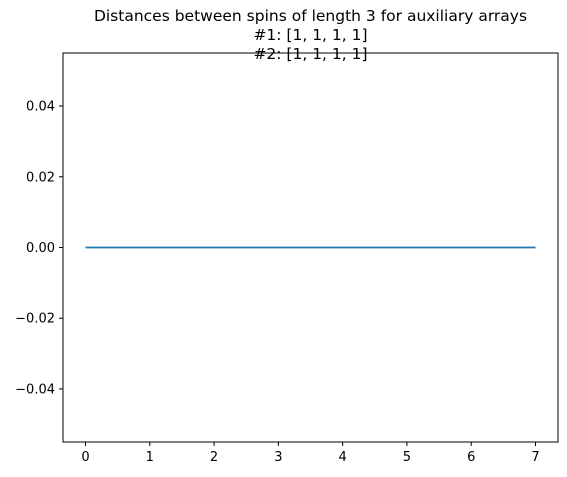  I want to click on x-tick-label: 4, so click(343, 457).